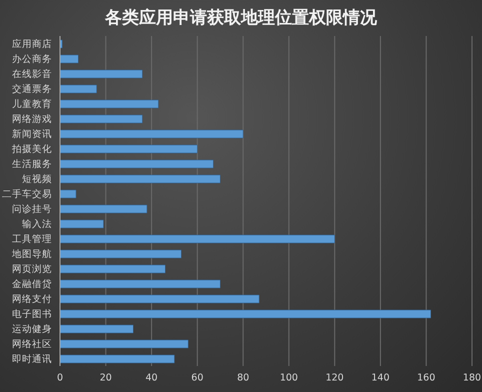  I want to click on y-tick-label: 地图导航, so click(31, 254).